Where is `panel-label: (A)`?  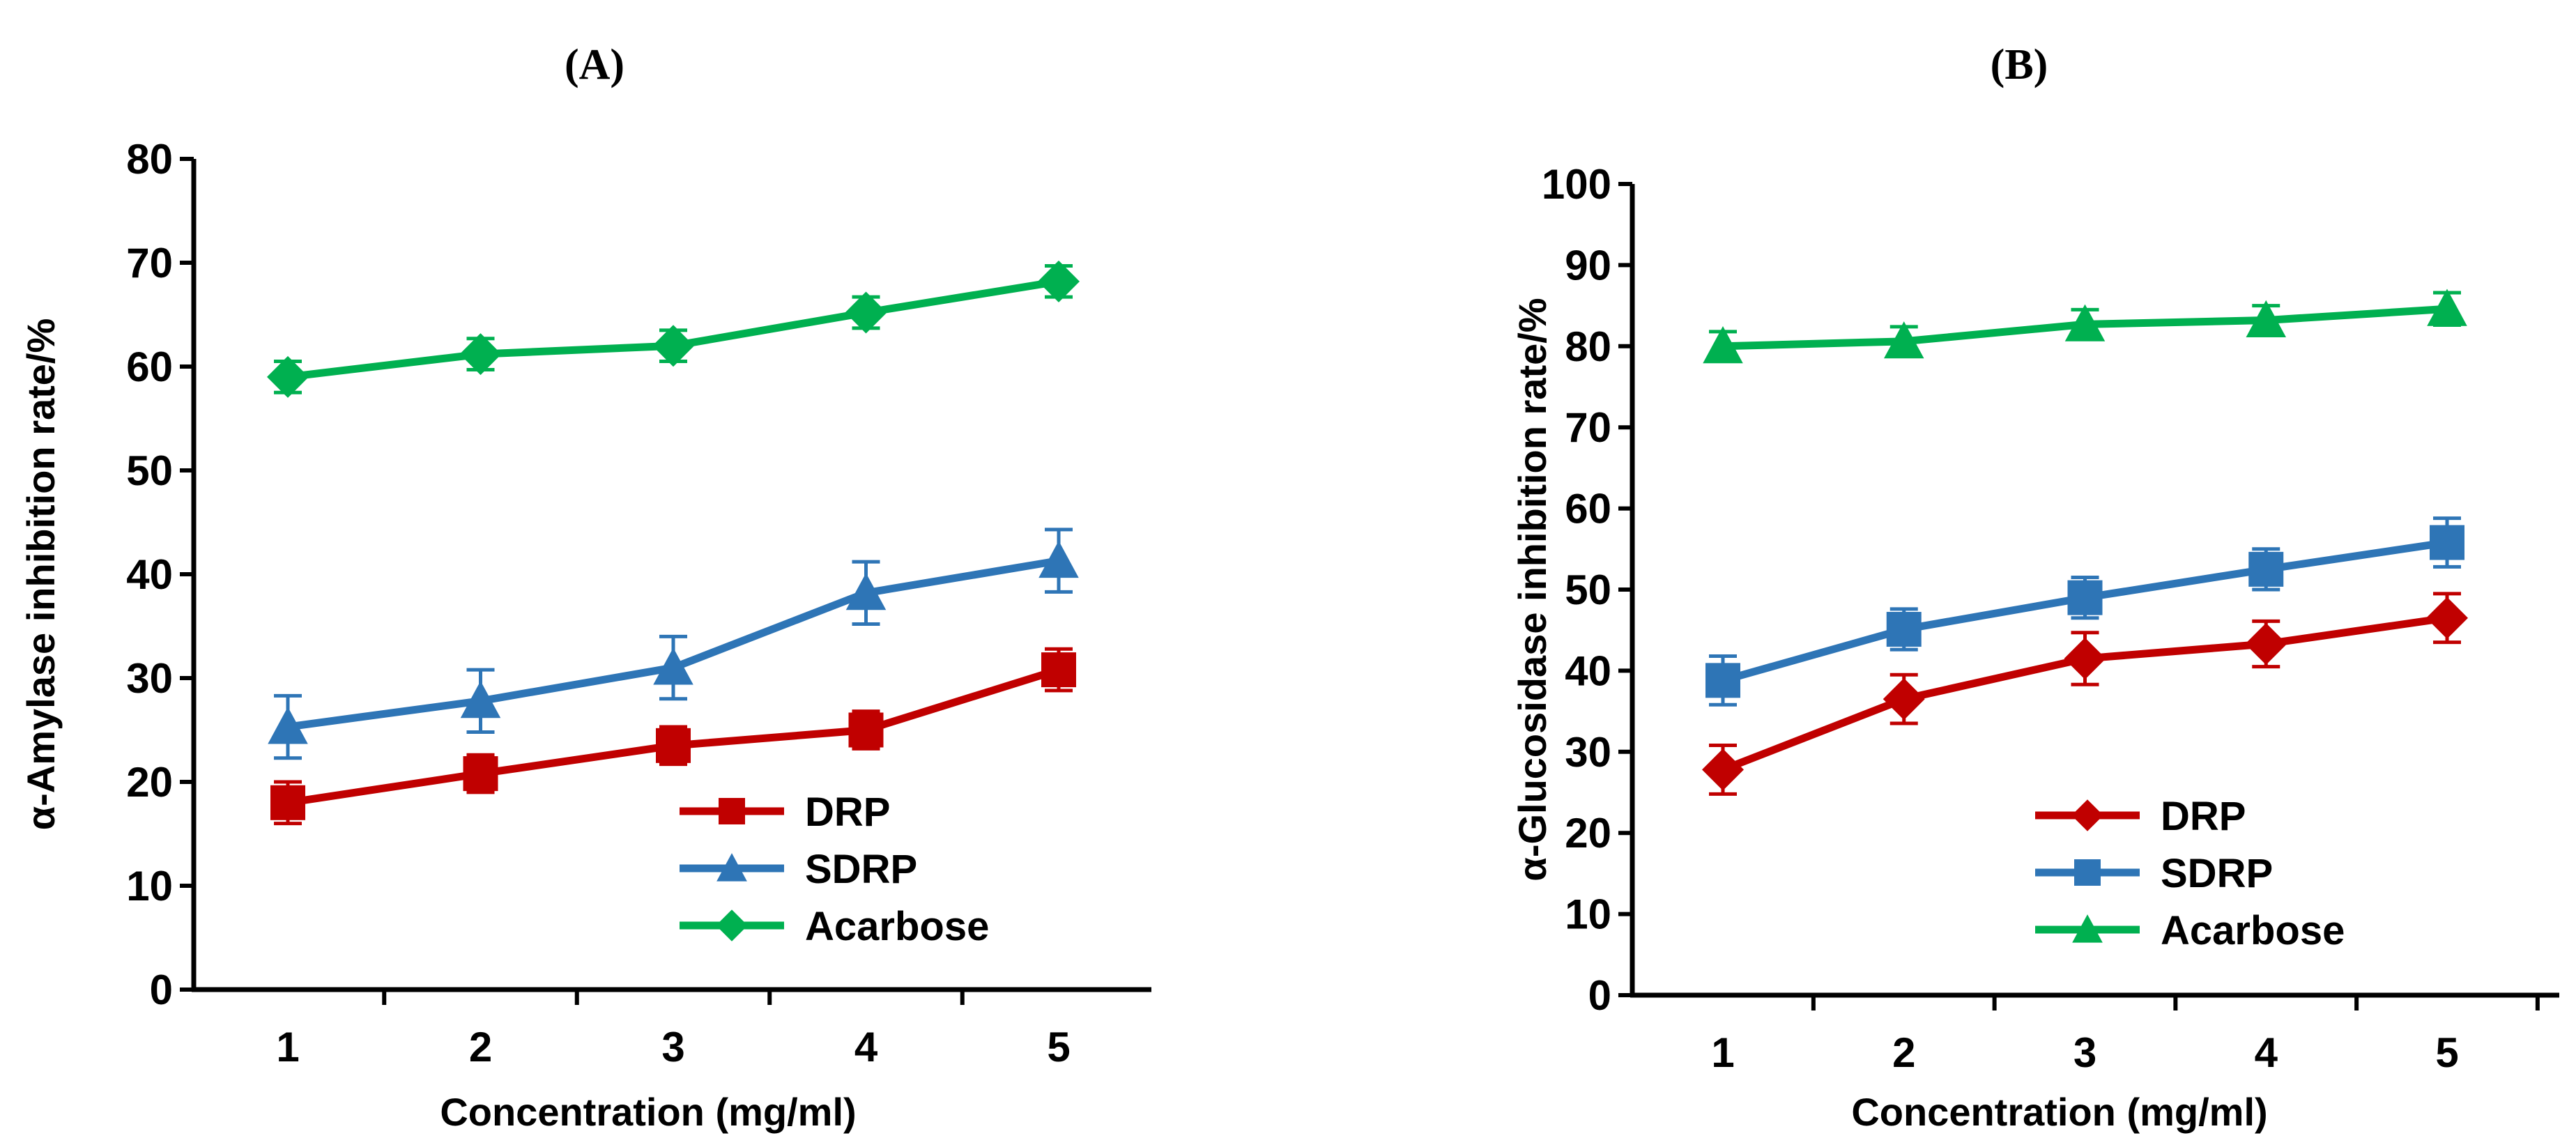
panel-label: (A) is located at coordinates (594, 65).